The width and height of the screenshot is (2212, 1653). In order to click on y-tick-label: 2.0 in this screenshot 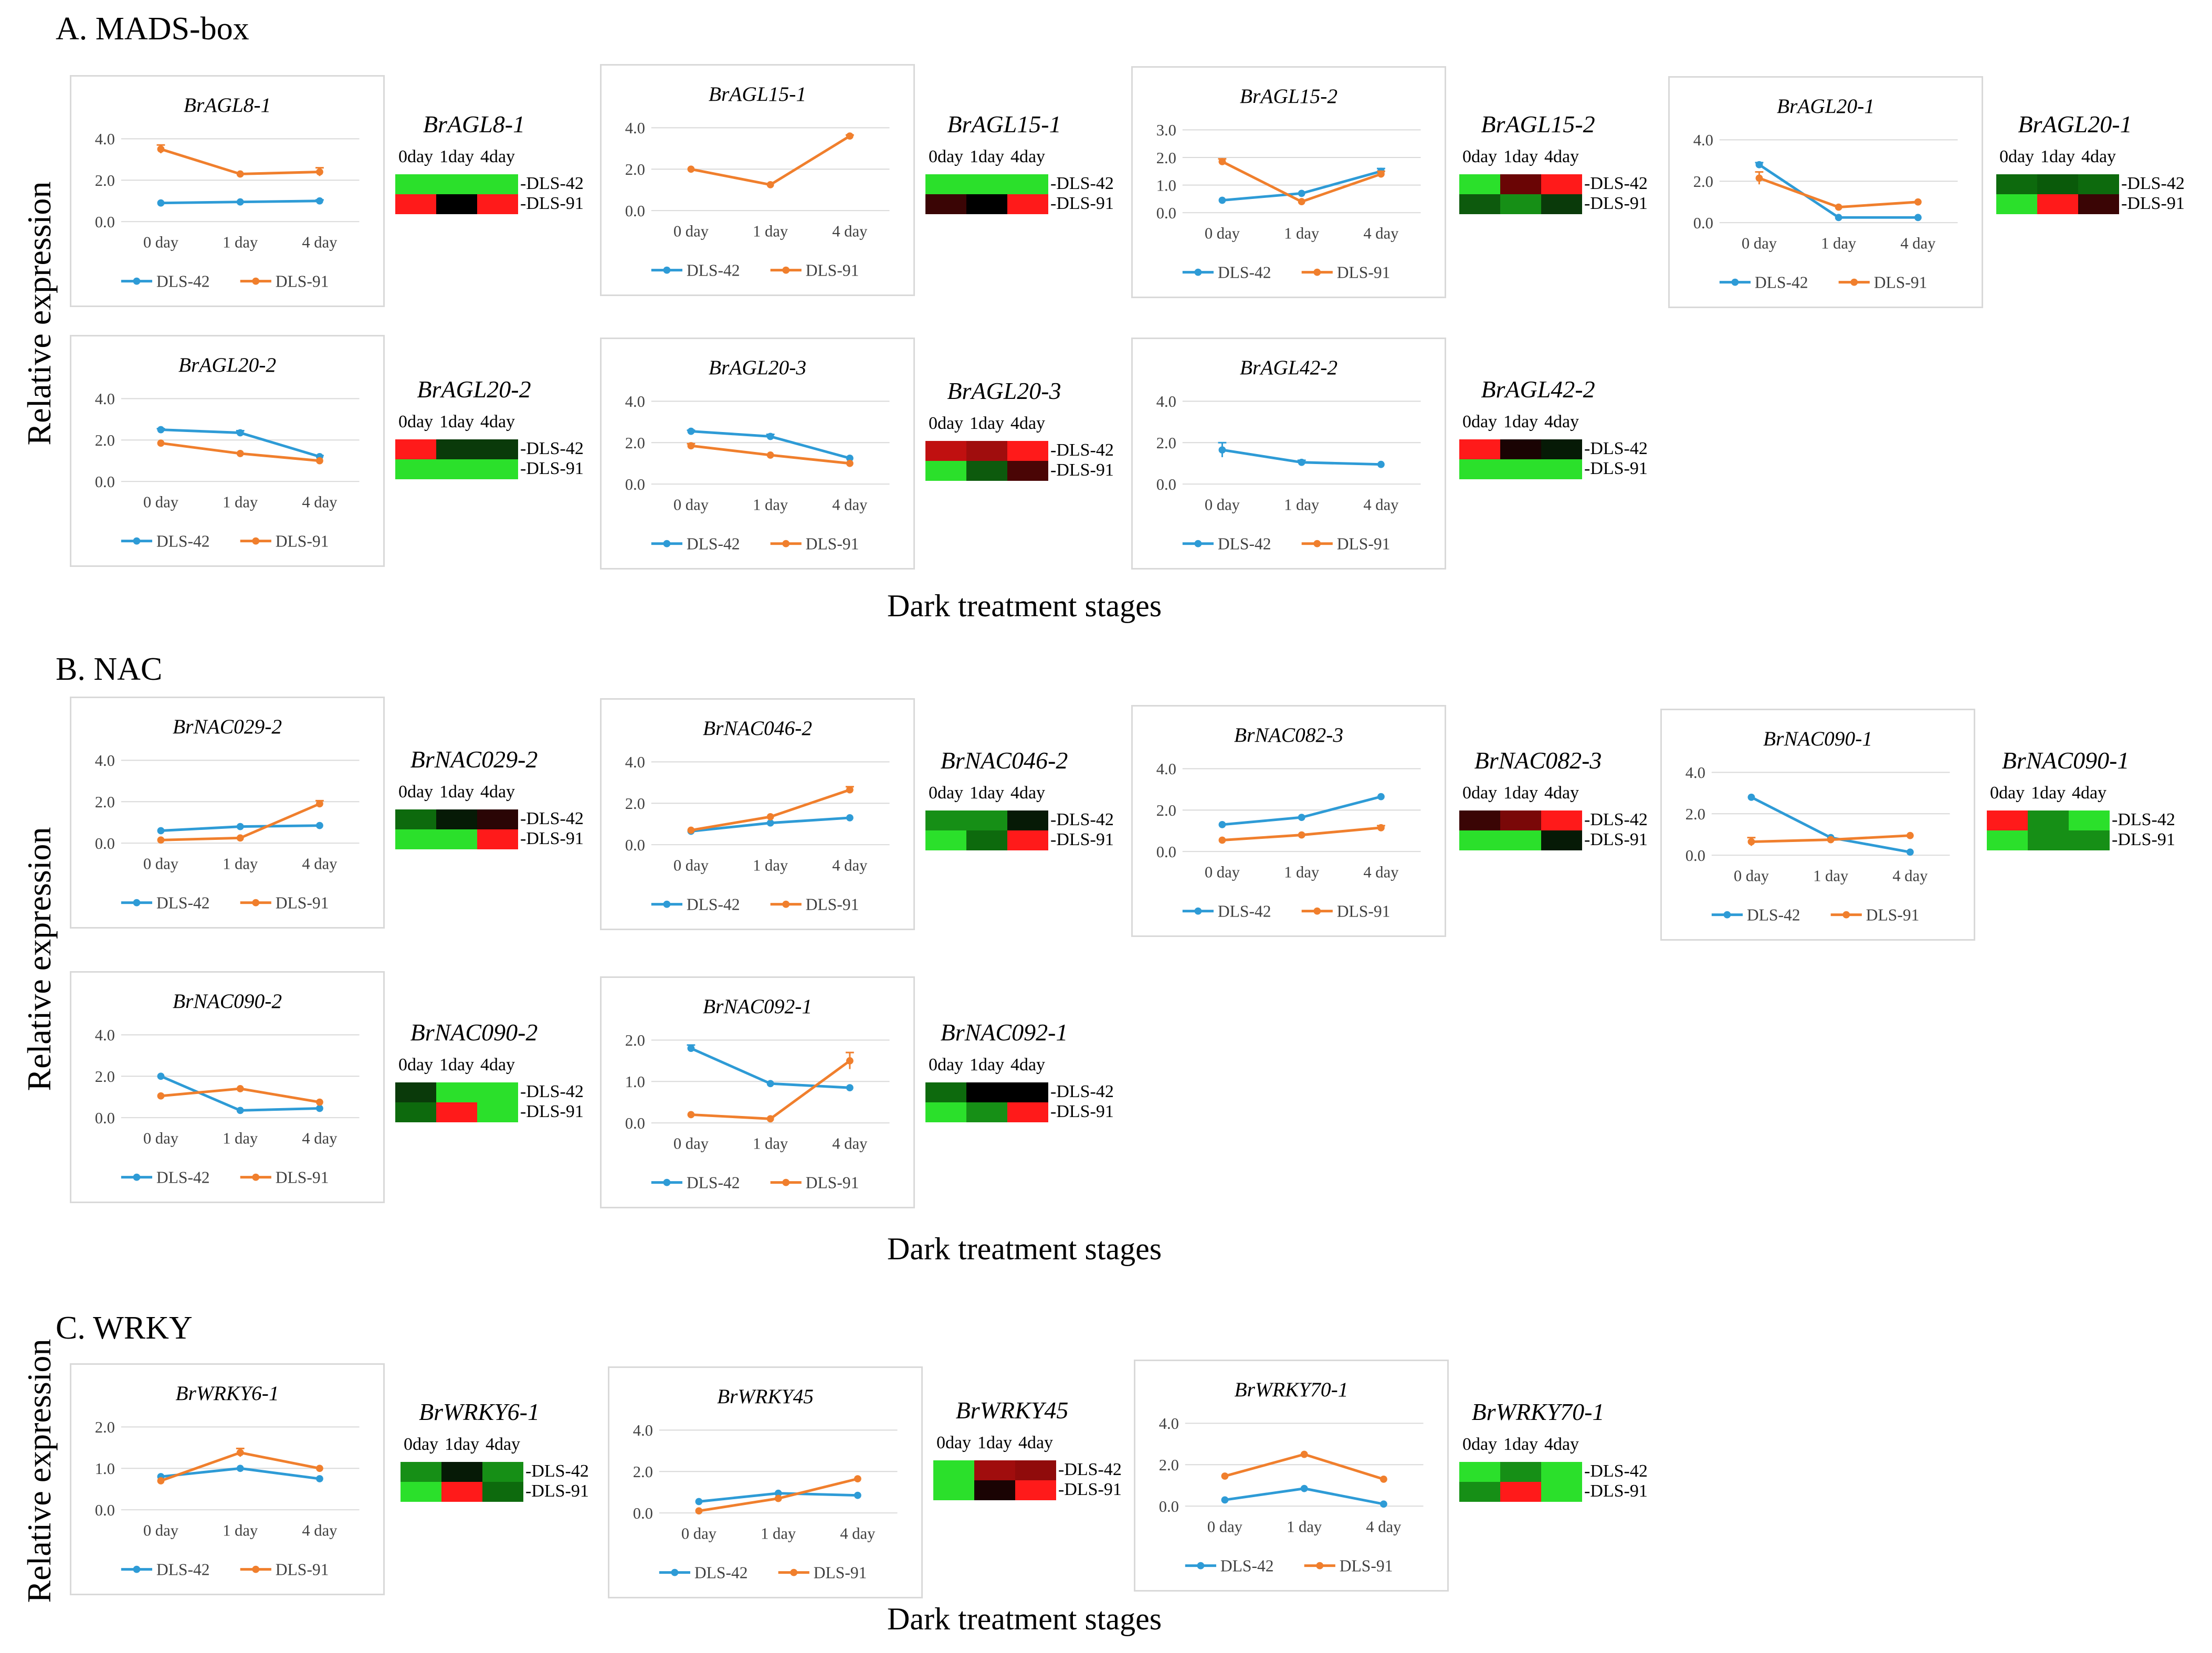, I will do `click(105, 1077)`.